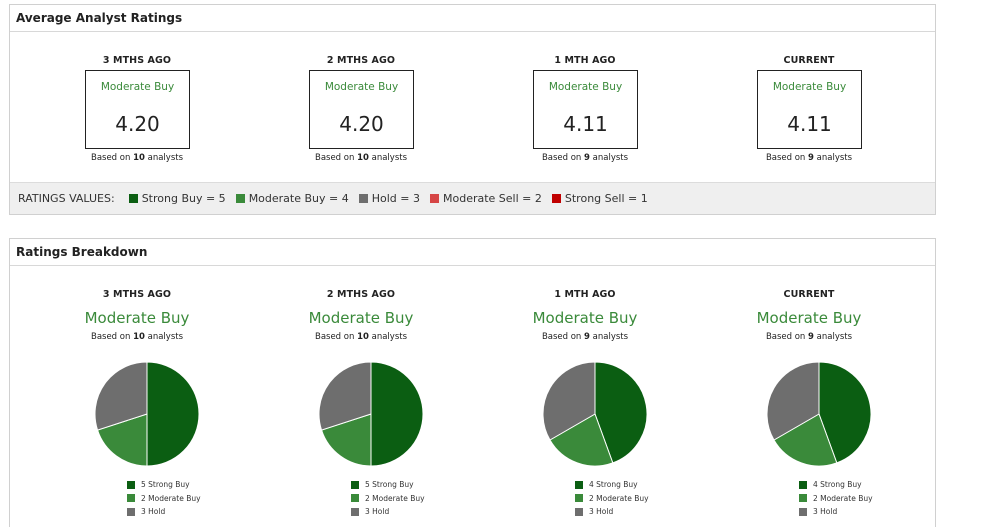 This screenshot has width=1007, height=527. Describe the element at coordinates (472, 18) in the screenshot. I see `average-ratings-title: Average Analyst Ratings` at that location.